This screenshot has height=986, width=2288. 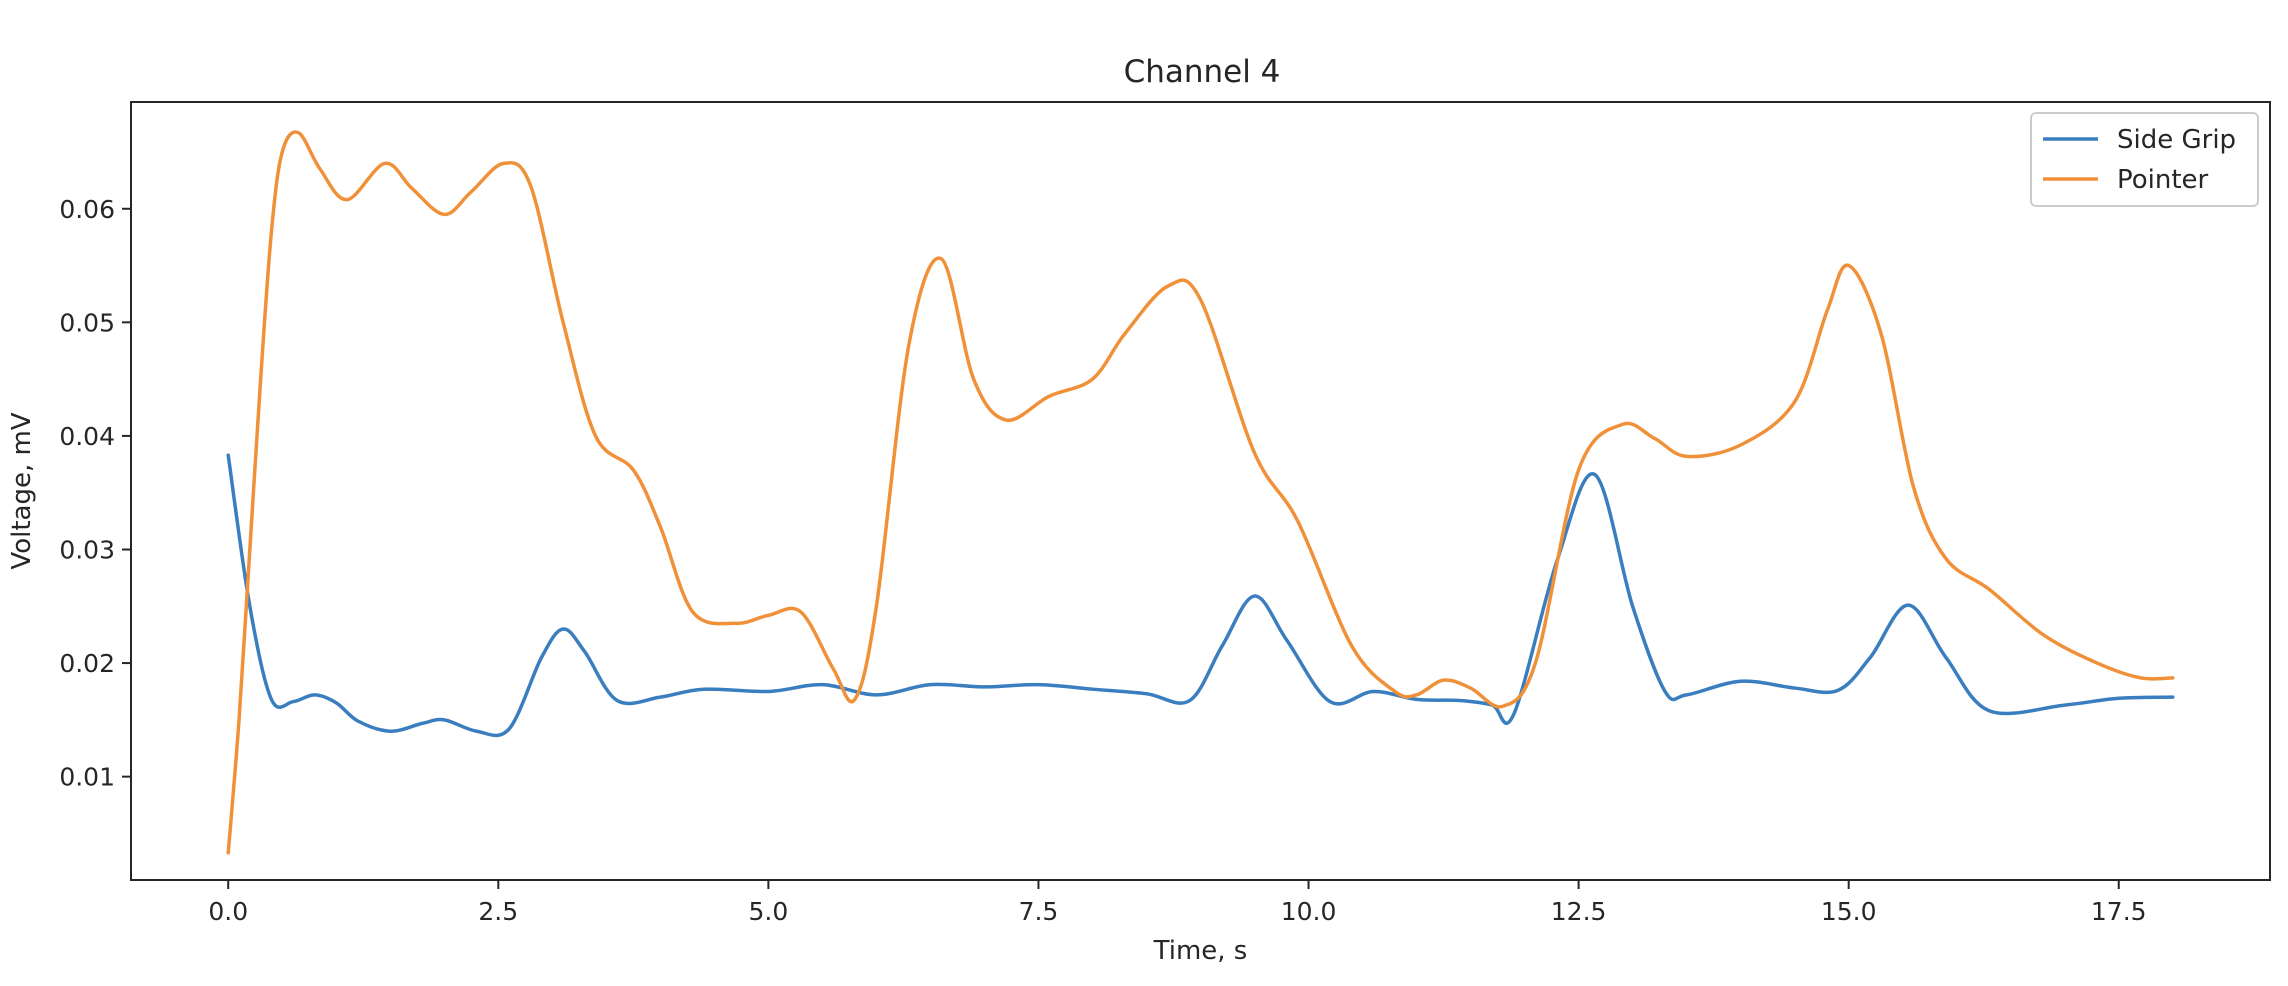 I want to click on x-tick-label: 0.0, so click(x=228, y=911).